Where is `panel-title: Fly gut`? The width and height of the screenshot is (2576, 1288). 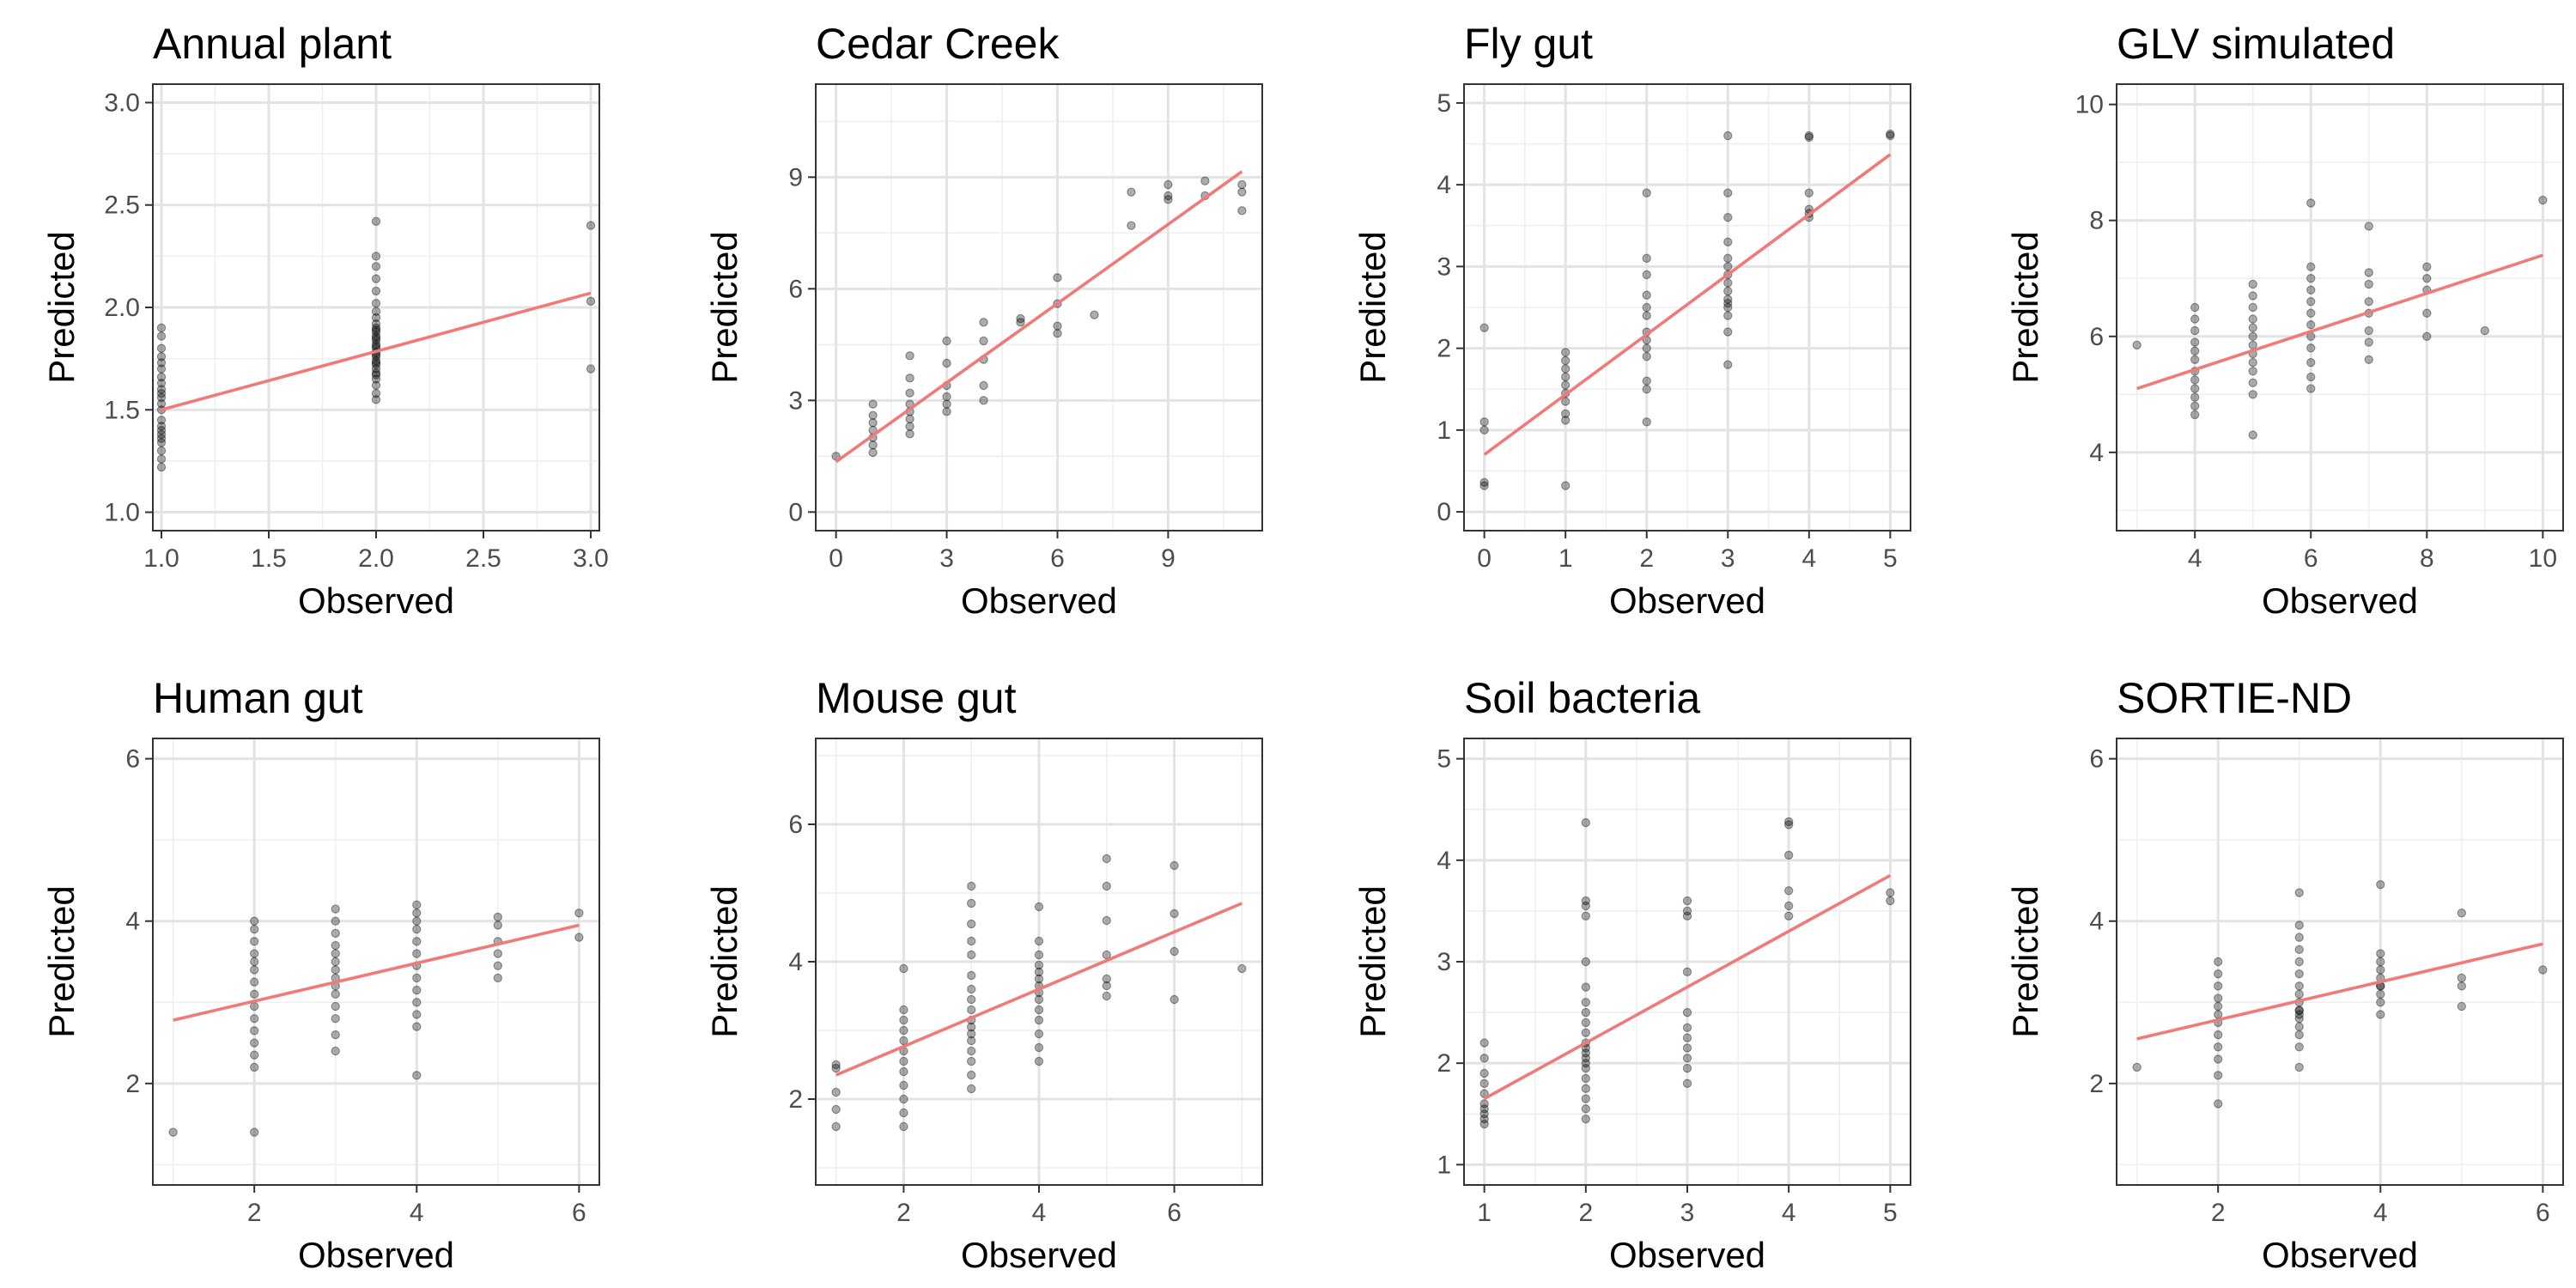 panel-title: Fly gut is located at coordinates (1528, 44).